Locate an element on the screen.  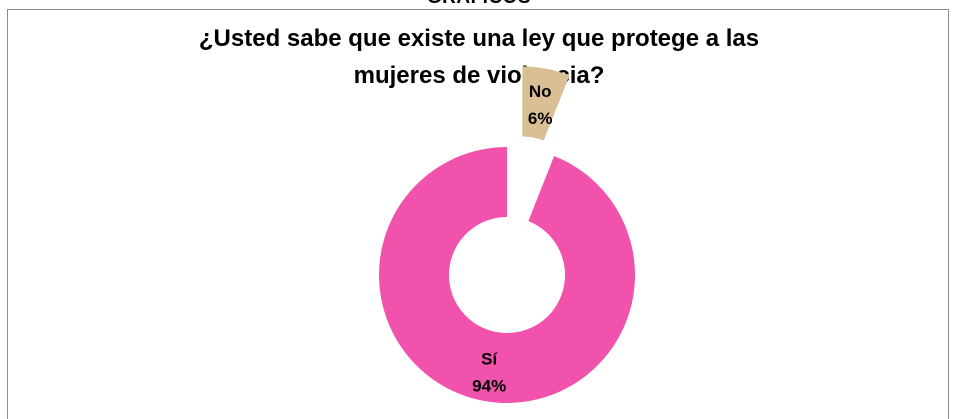
slice-label-percent: 6% is located at coordinates (540, 118).